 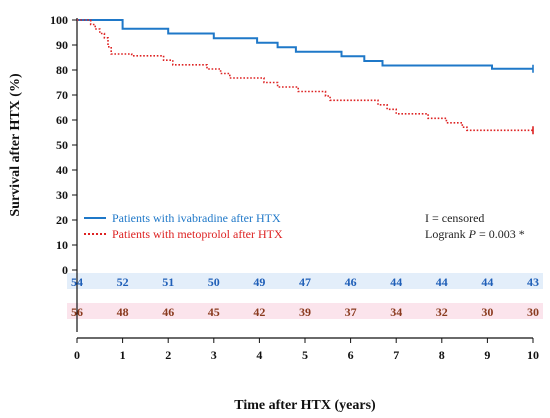 I want to click on risk-count: 47, so click(x=305, y=282).